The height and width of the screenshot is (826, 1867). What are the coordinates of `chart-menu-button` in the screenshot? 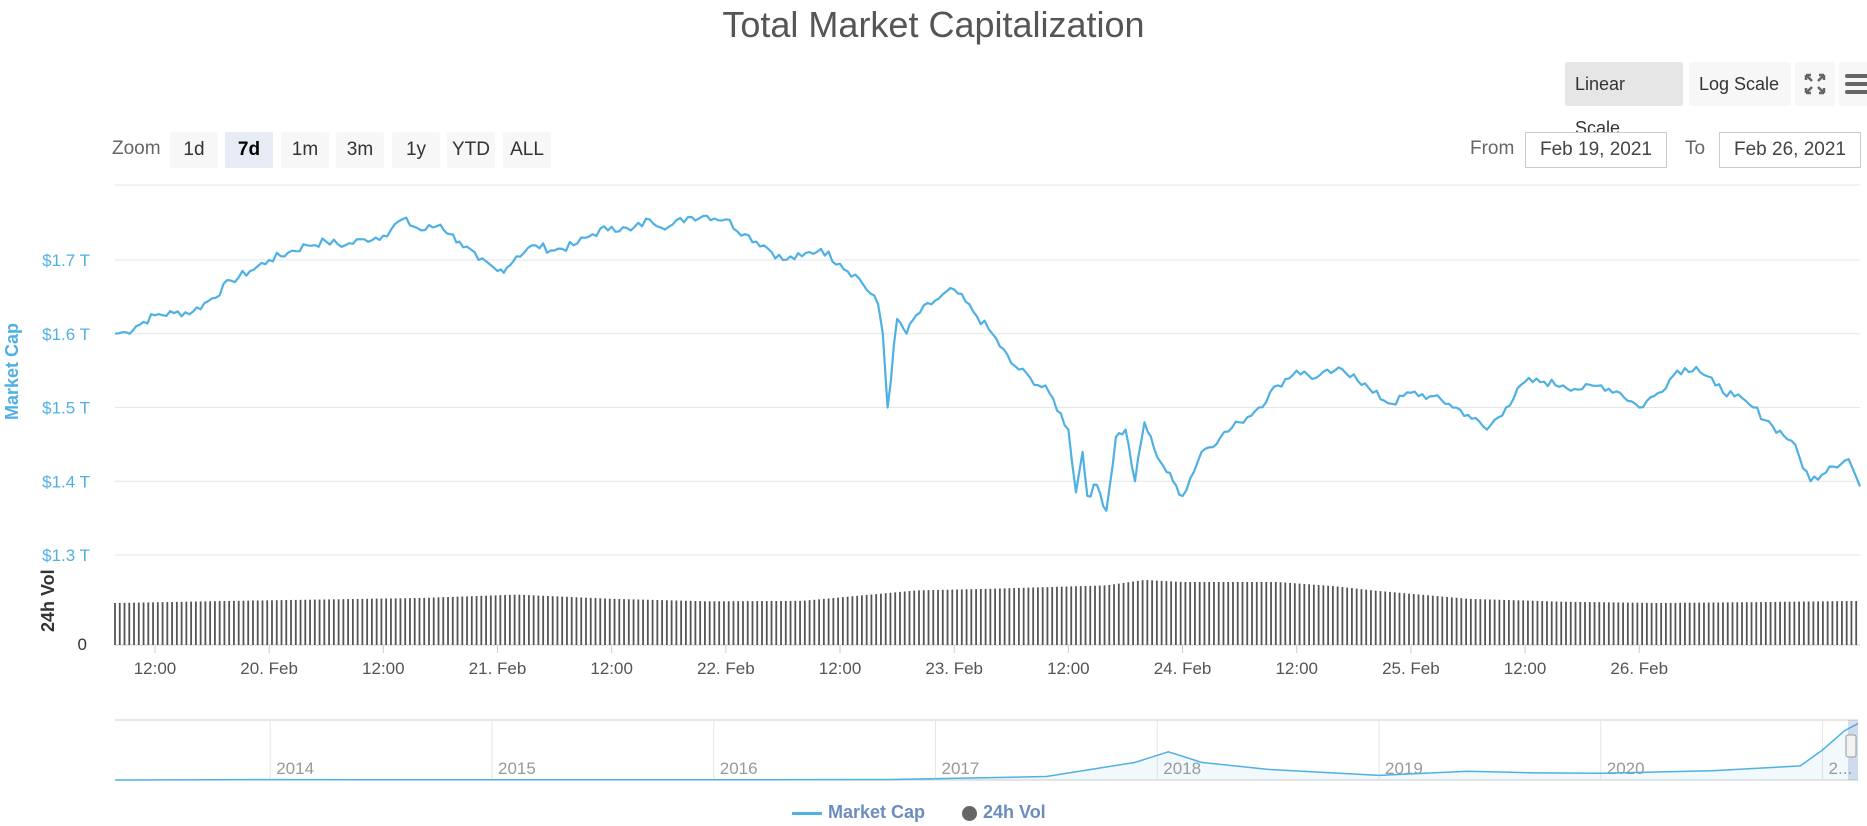 It's located at (1853, 84).